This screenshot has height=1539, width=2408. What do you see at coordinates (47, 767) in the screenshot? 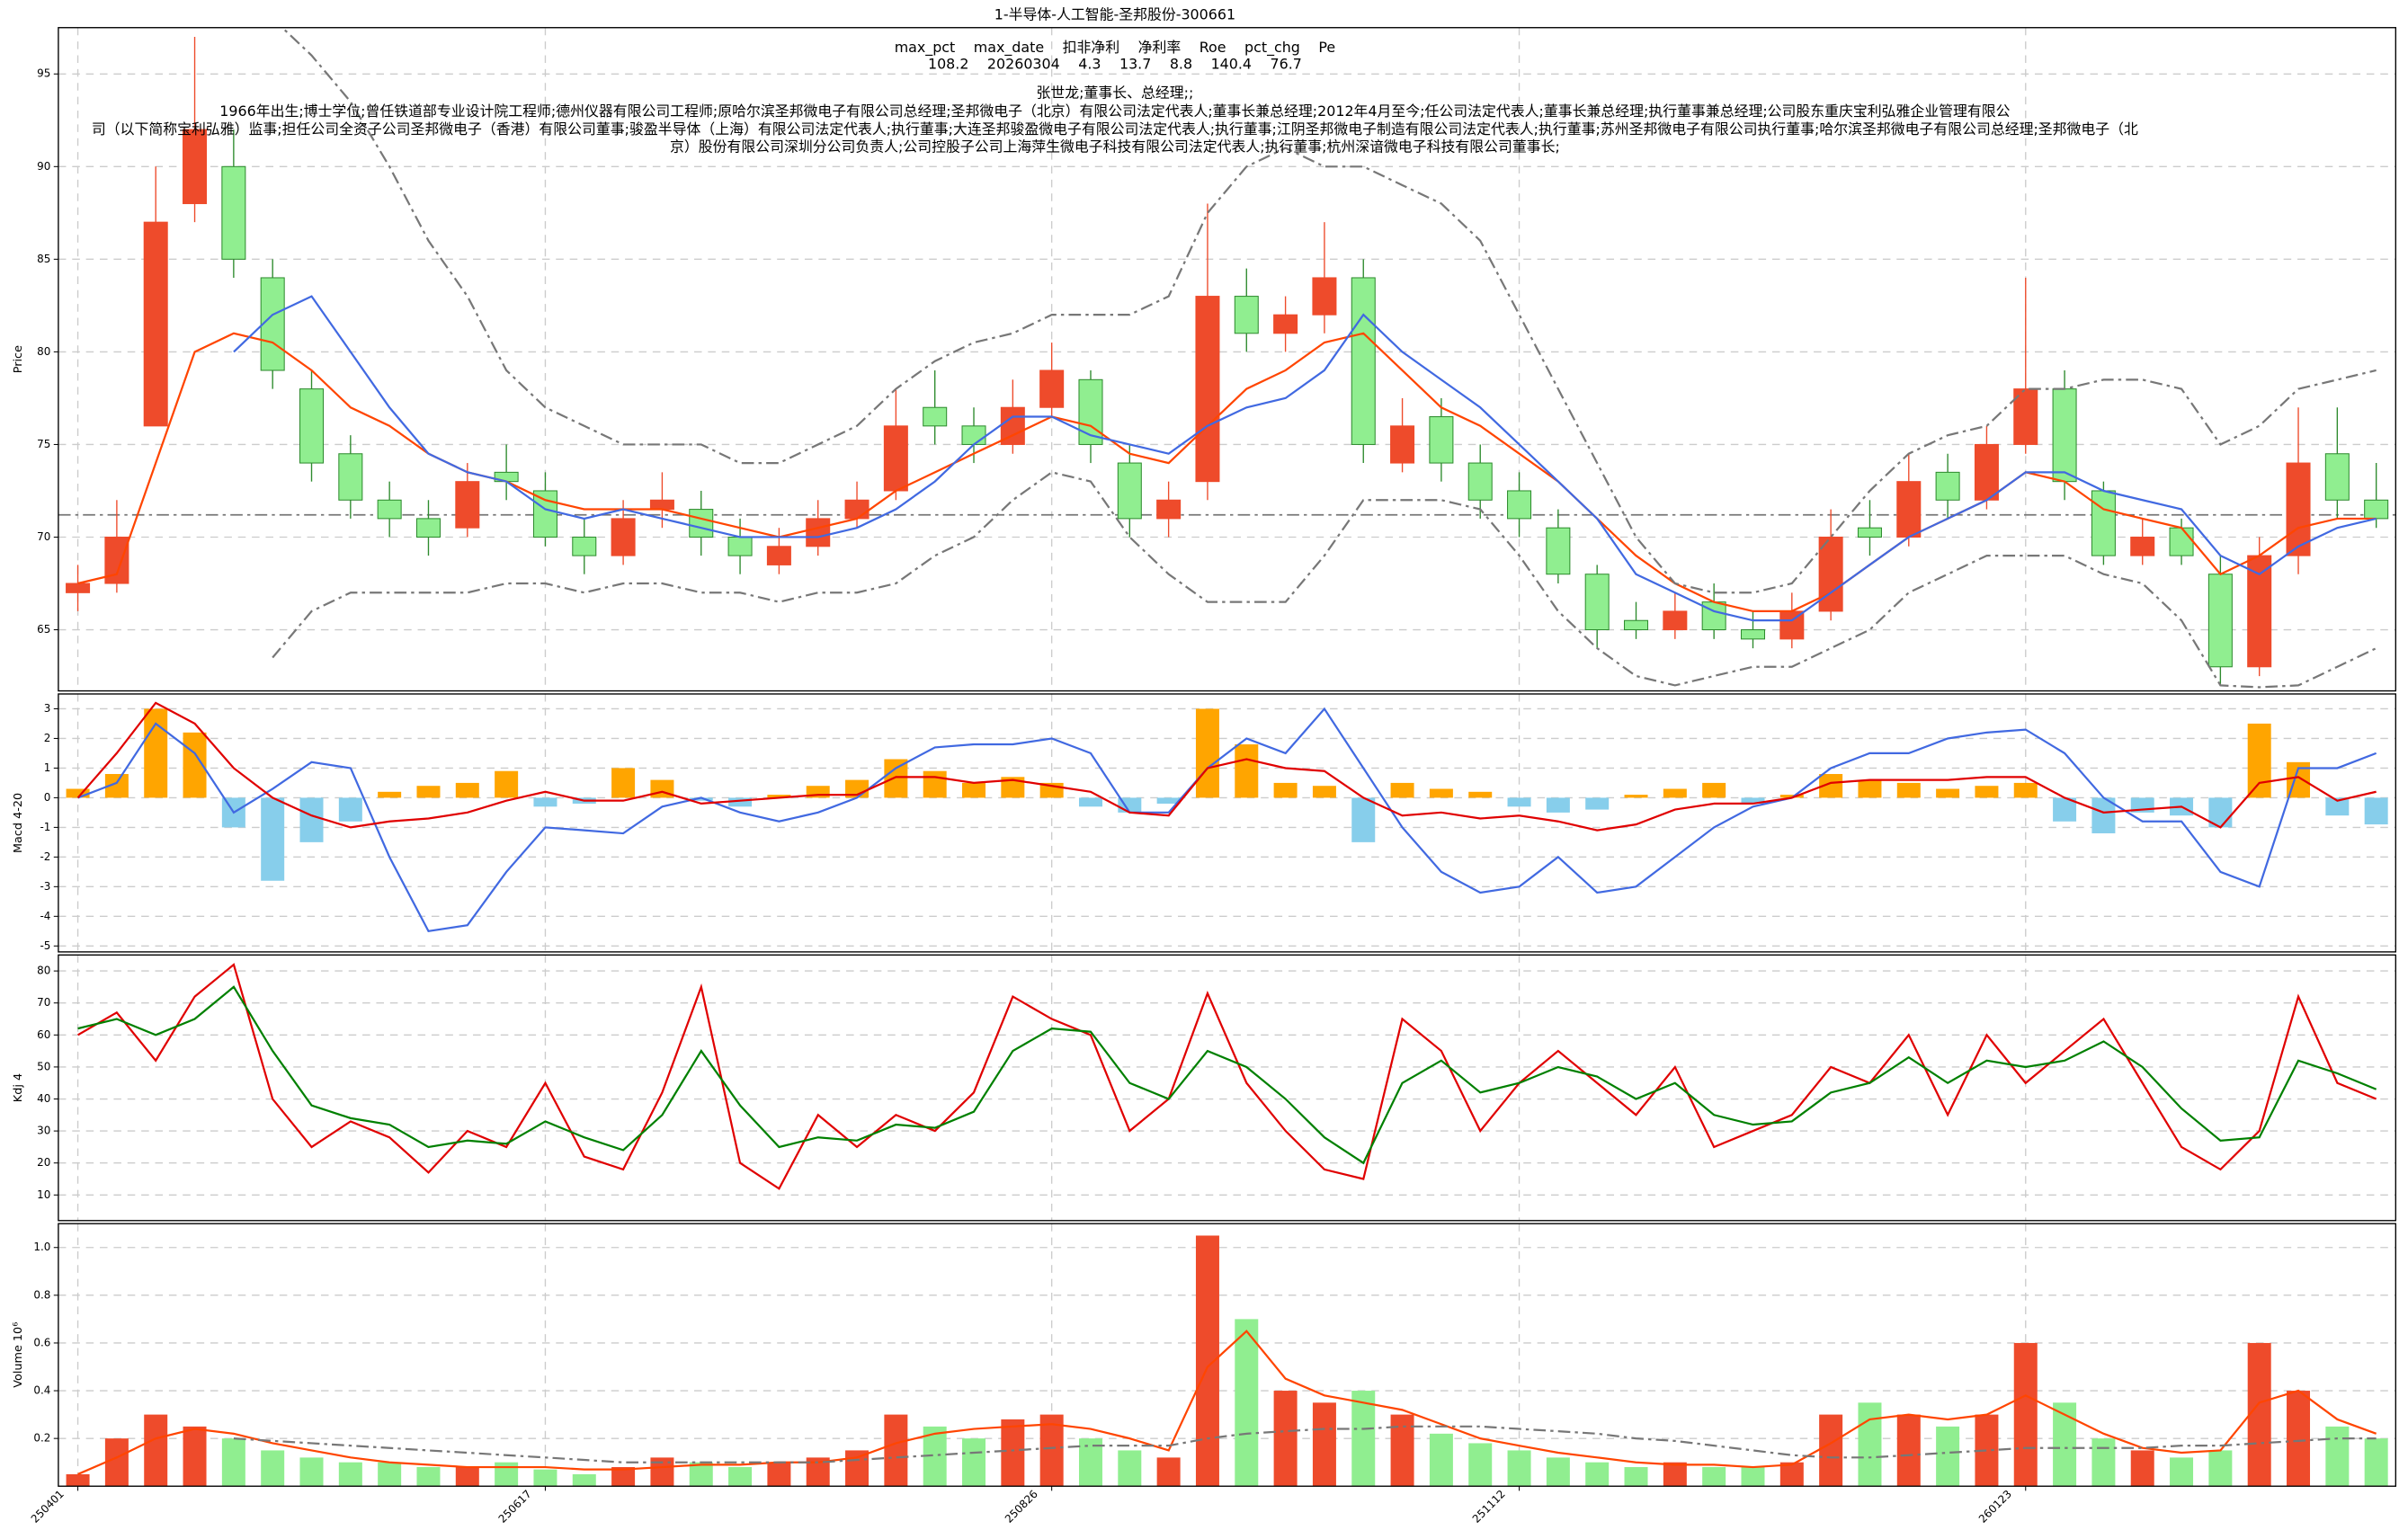
I see `y-tick-label: 1` at bounding box center [47, 767].